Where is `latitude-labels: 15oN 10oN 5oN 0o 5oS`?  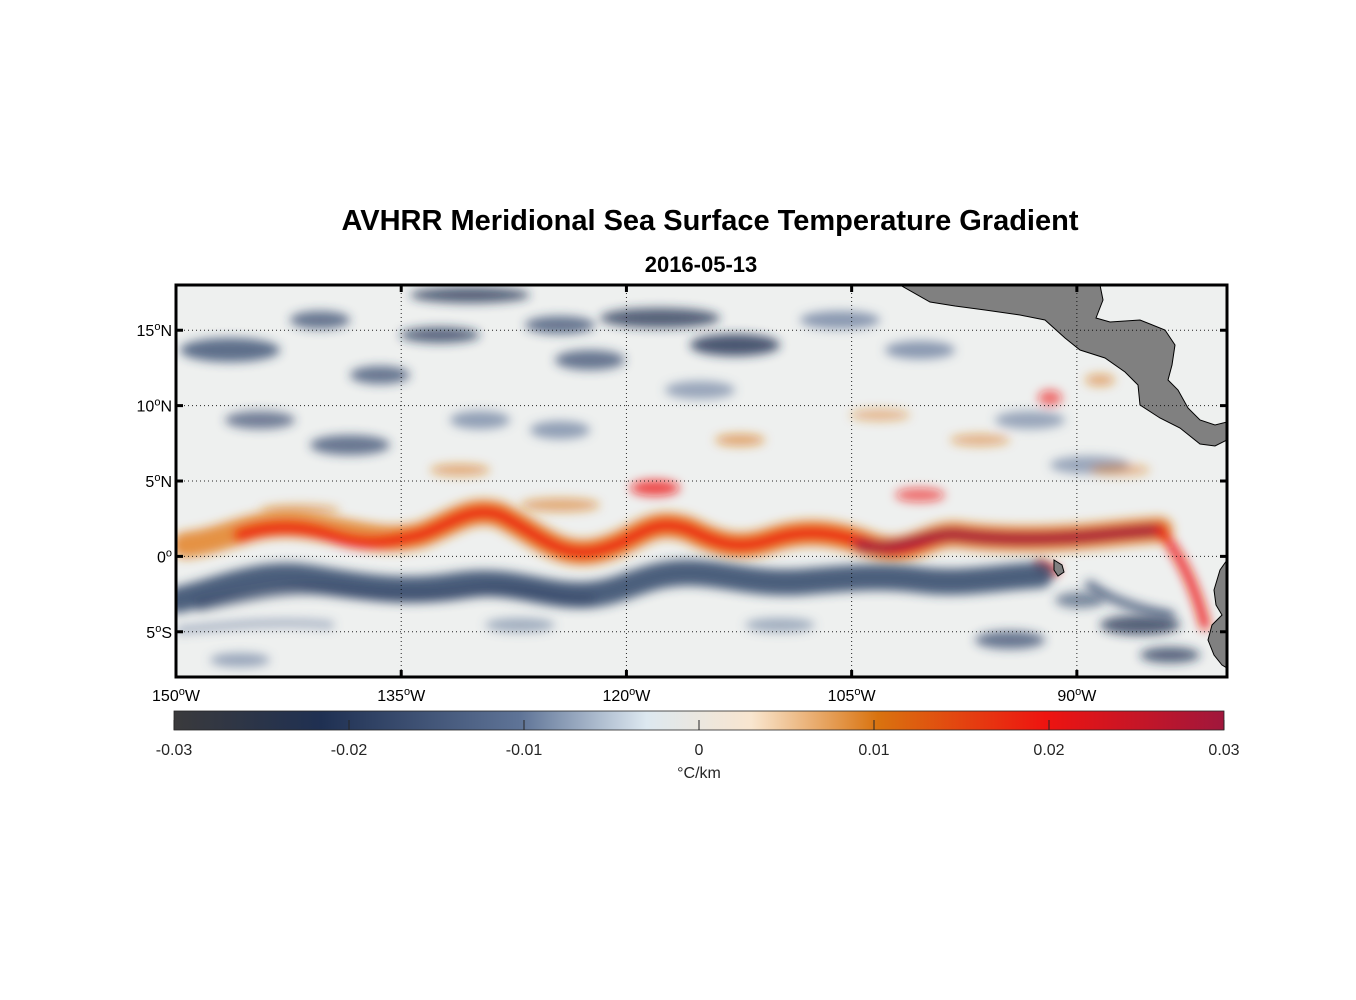
latitude-labels: 15oN 10oN 5oN 0o 5oS is located at coordinates (154, 481).